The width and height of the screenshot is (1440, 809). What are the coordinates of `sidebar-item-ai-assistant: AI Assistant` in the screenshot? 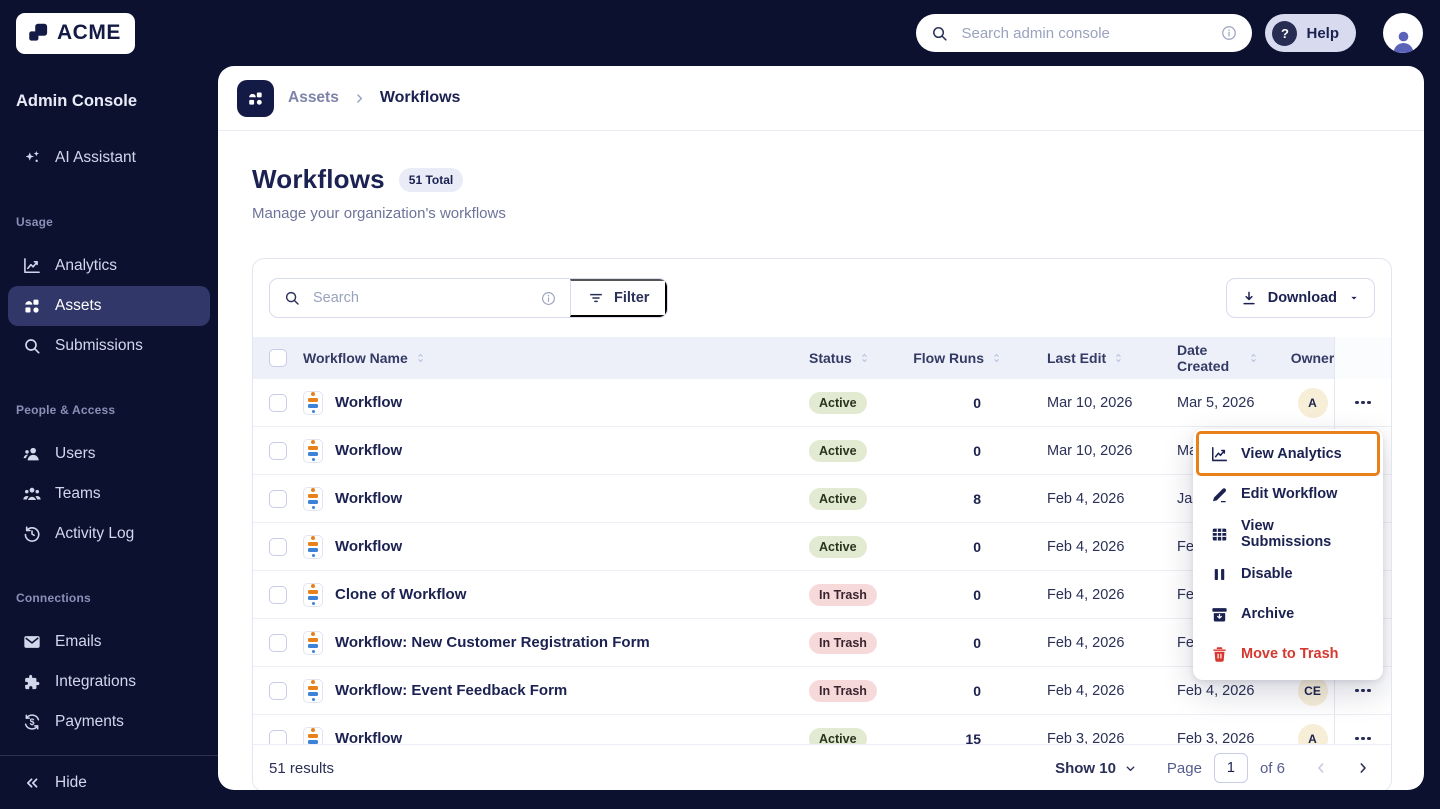 It's located at (109, 158).